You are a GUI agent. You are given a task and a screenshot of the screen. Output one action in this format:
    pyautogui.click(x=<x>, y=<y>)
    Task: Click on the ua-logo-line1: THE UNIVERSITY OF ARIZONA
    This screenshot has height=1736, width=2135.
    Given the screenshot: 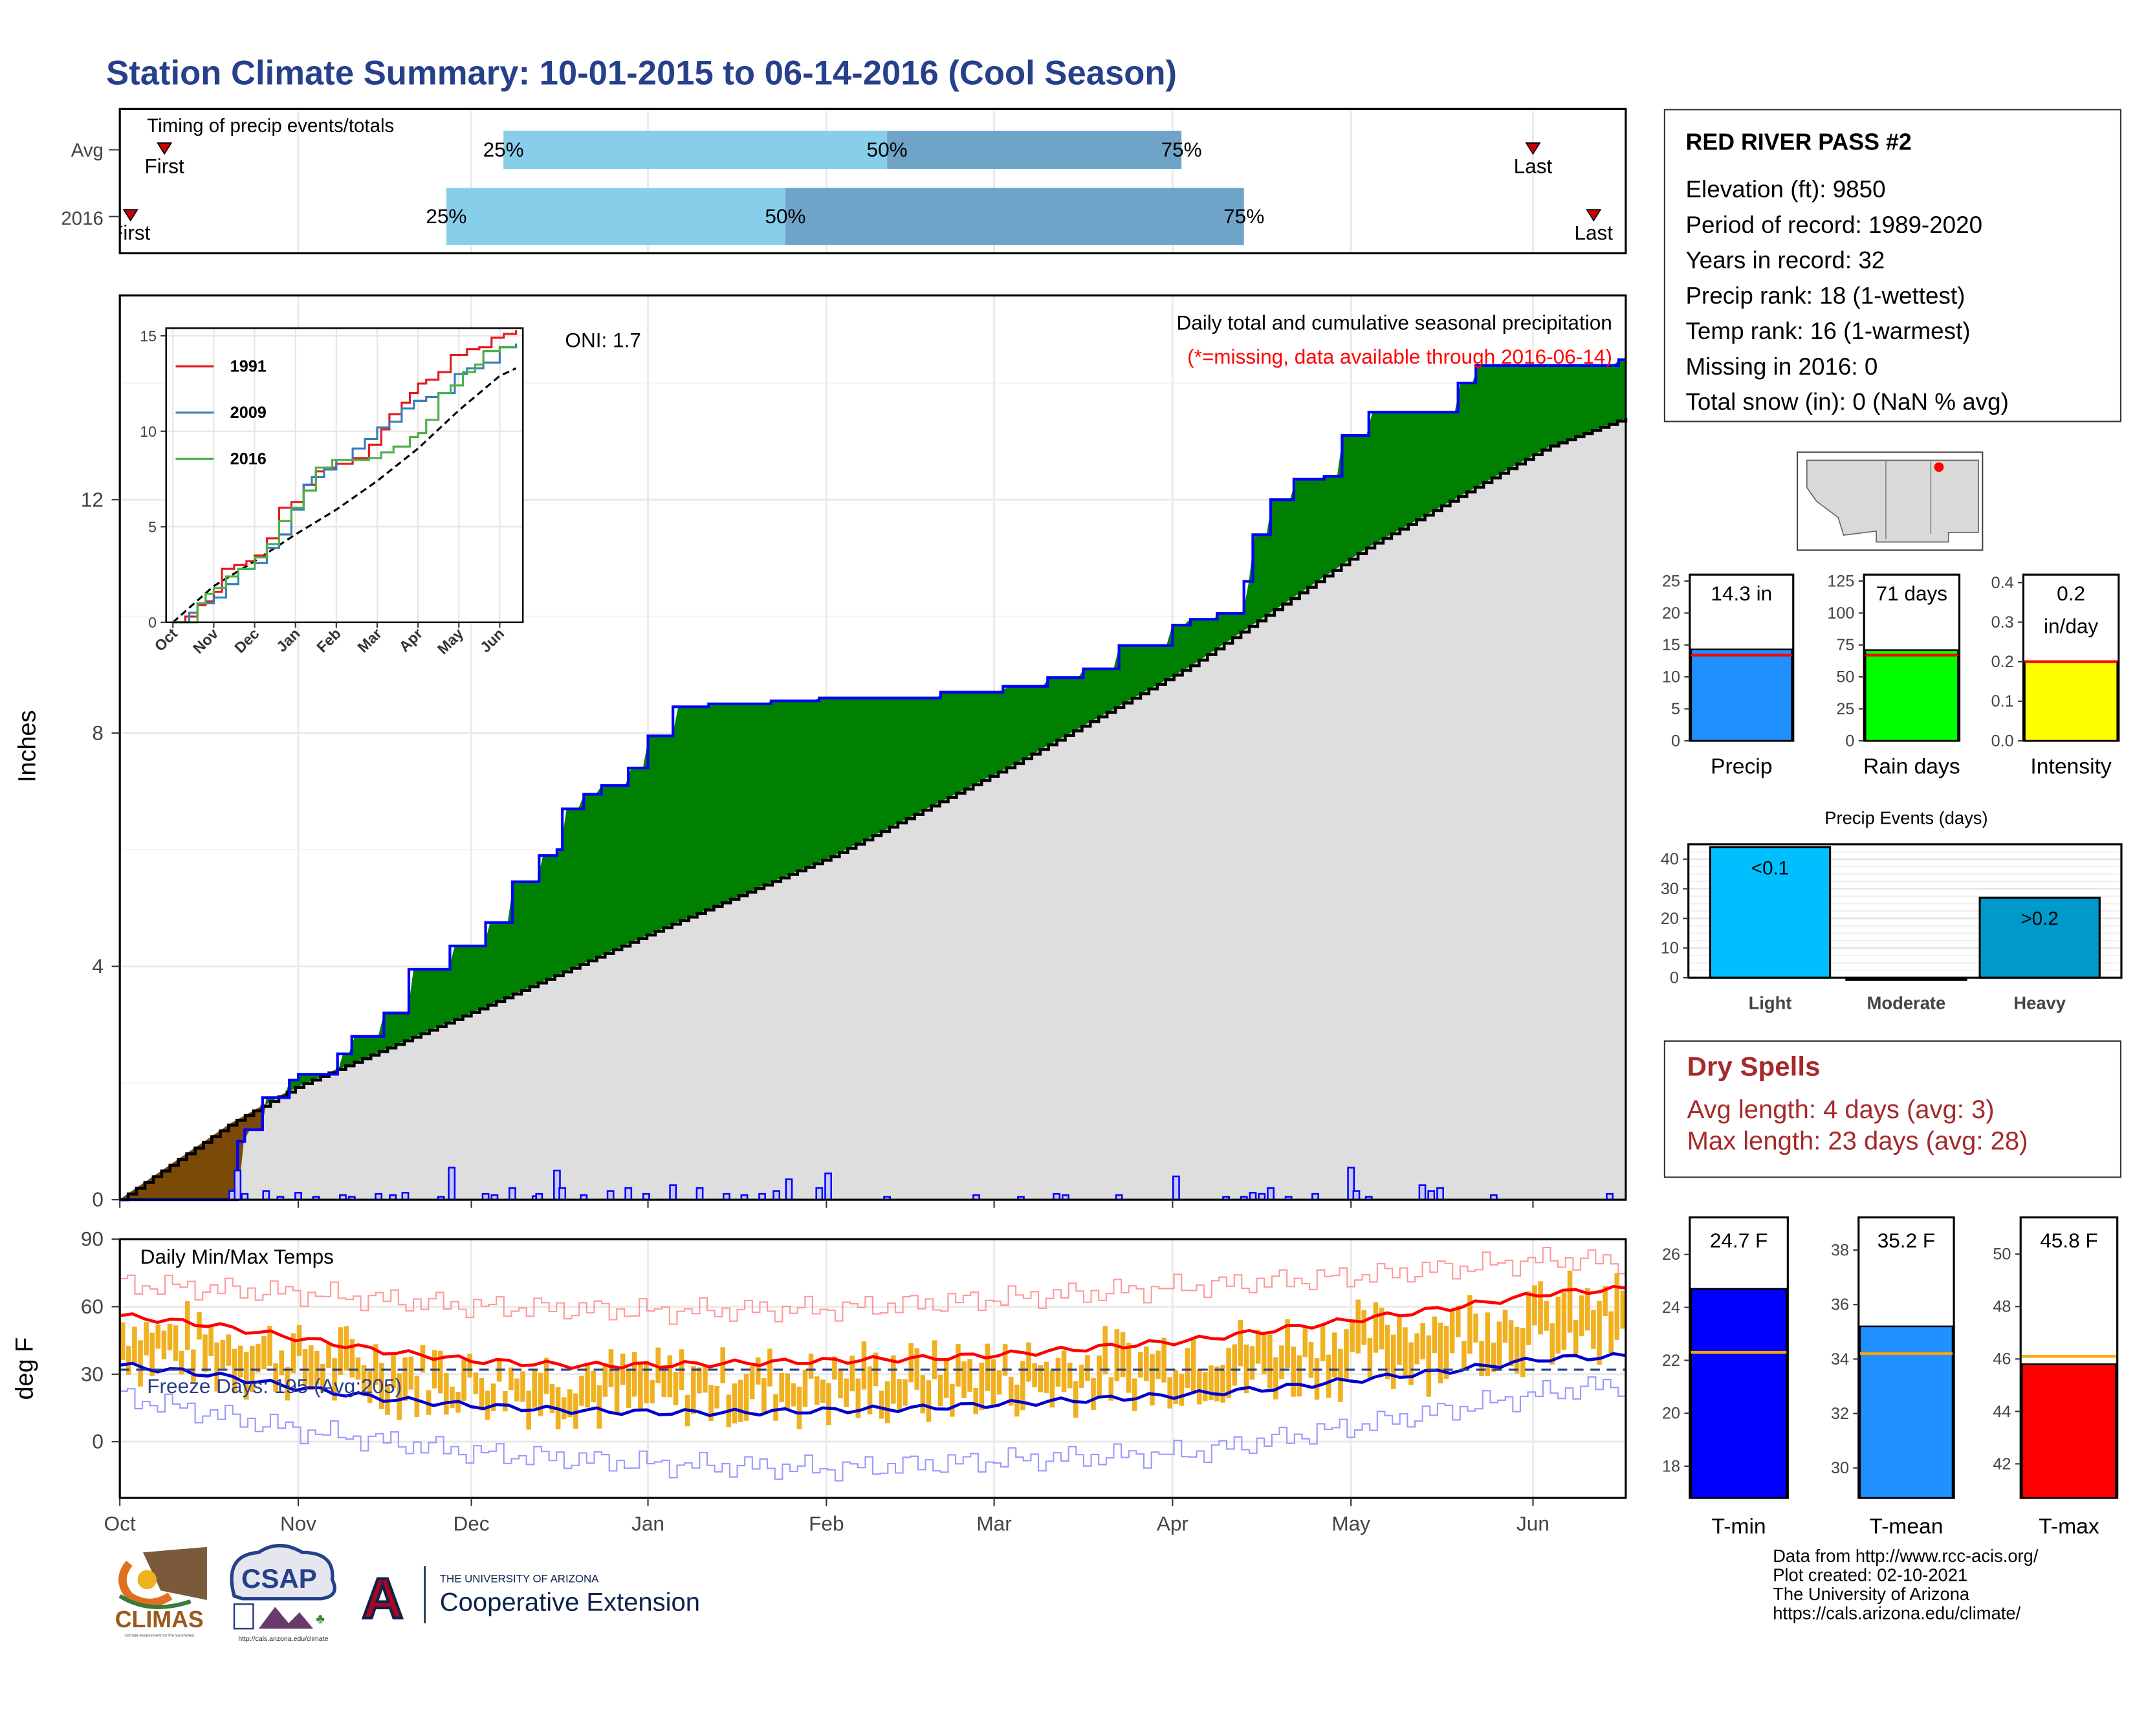 What is the action you would take?
    pyautogui.click(x=519, y=1579)
    